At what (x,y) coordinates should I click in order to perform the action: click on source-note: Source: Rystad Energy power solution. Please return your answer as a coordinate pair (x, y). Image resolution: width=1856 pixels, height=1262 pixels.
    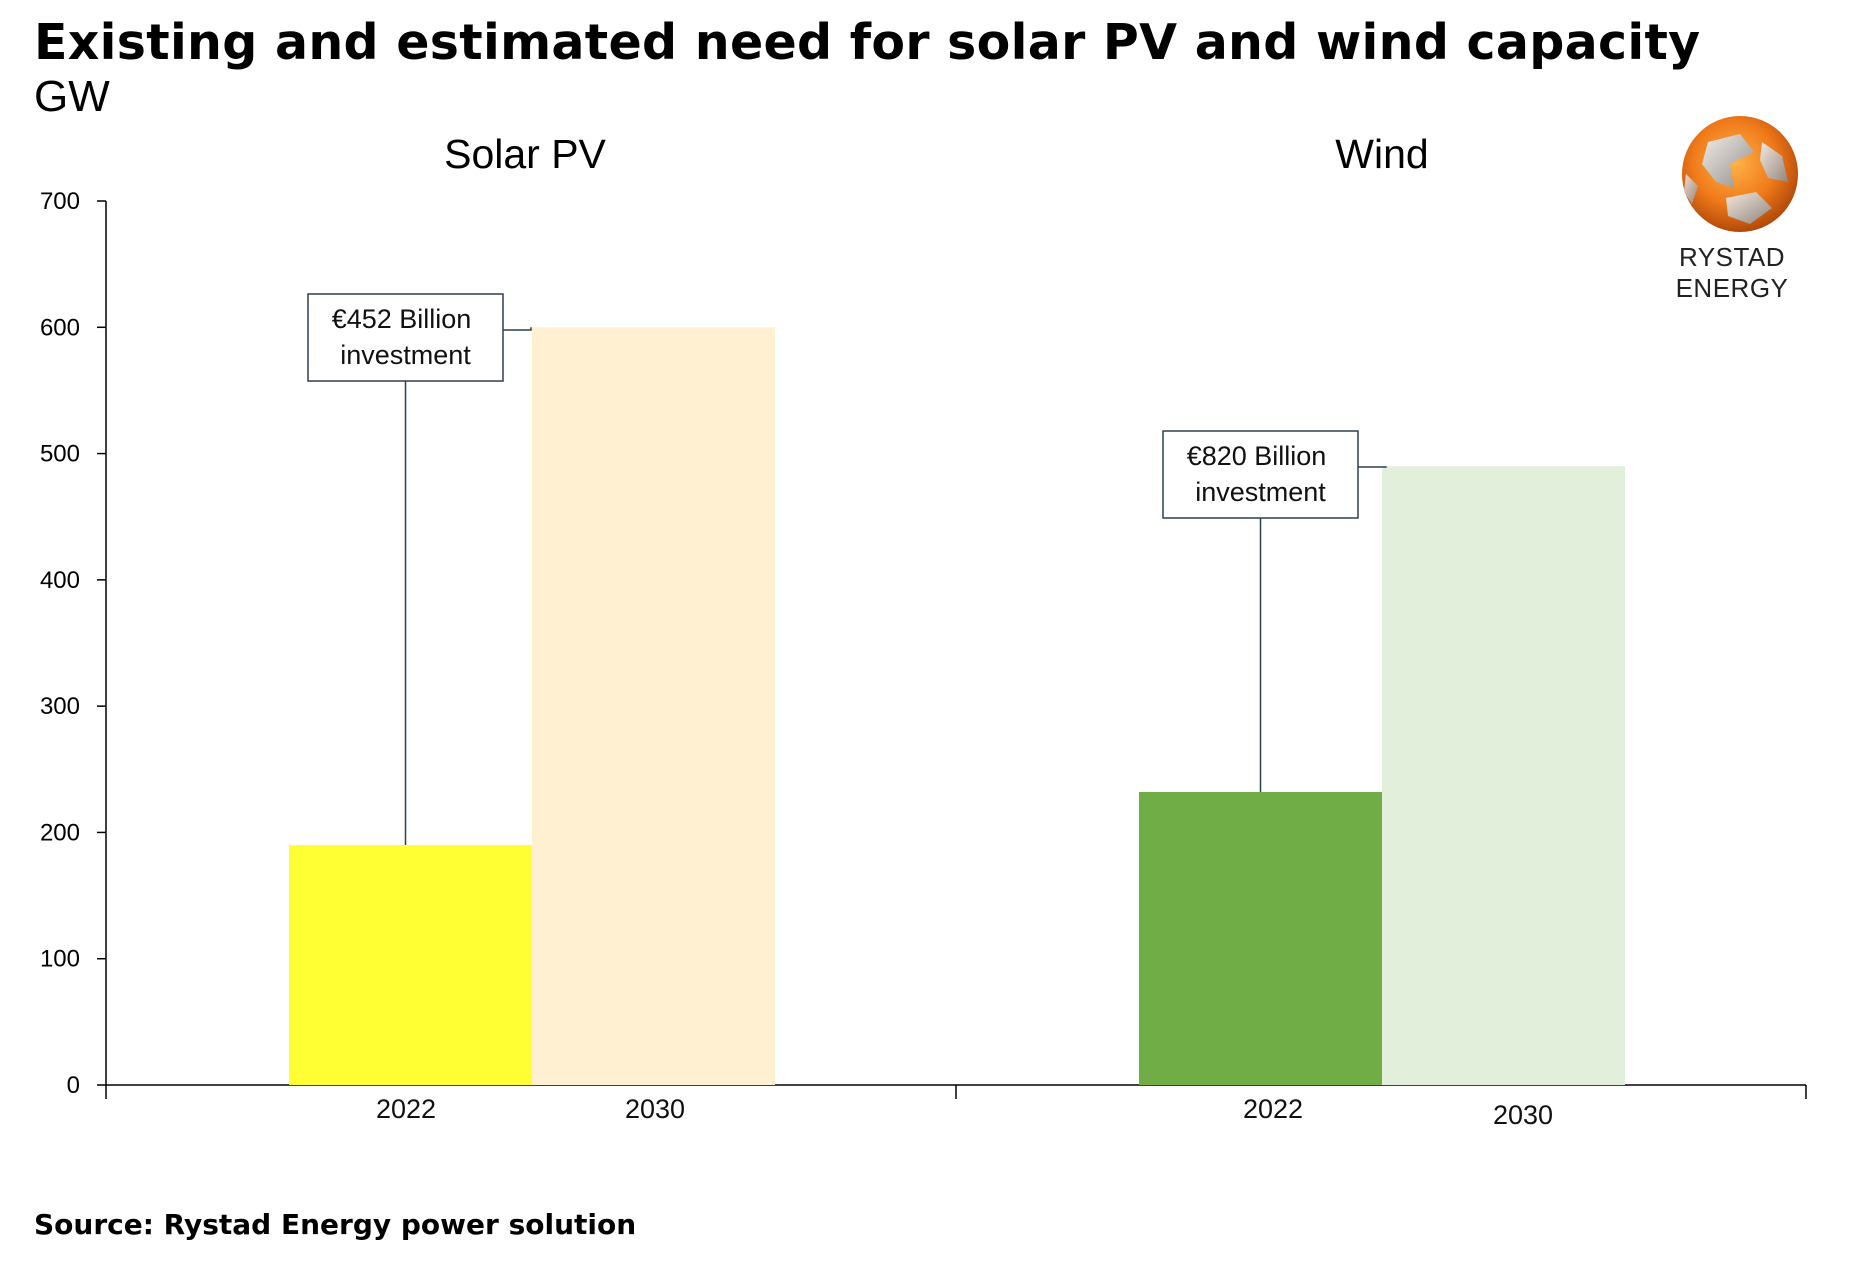
    Looking at the image, I should click on (335, 1224).